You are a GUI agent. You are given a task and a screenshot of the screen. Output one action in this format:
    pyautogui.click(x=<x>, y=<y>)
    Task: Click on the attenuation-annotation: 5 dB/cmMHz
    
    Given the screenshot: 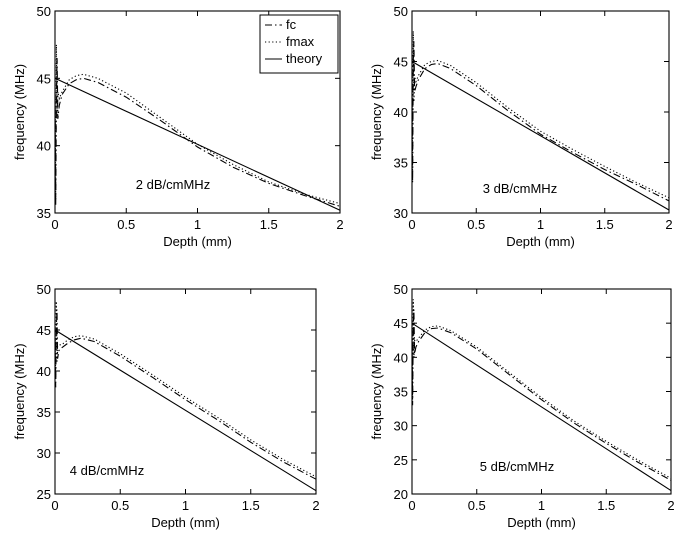 What is the action you would take?
    pyautogui.click(x=517, y=466)
    